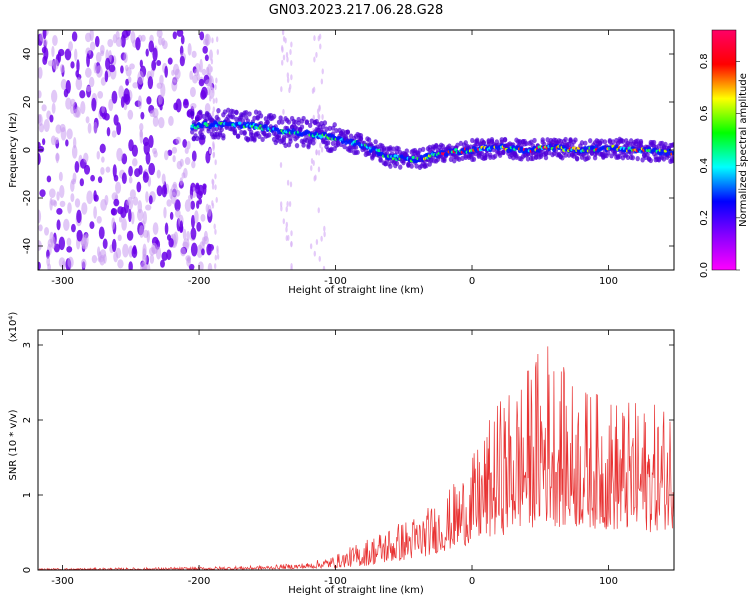 The height and width of the screenshot is (600, 750). I want to click on colorbar-label: Normalized spectral amplitude, so click(743, 150).